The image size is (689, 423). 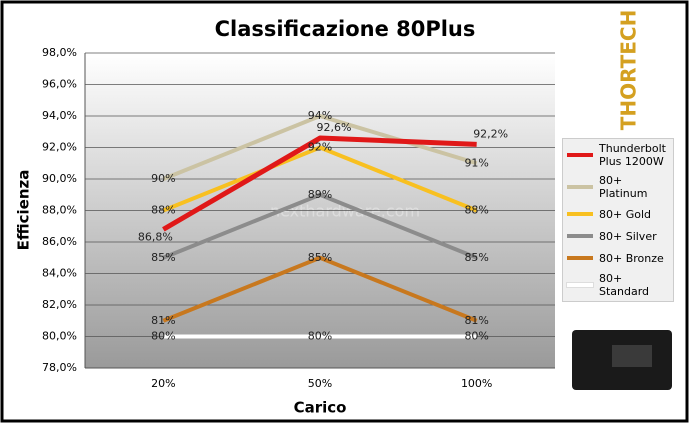 What do you see at coordinates (320, 115) in the screenshot?
I see `data-label: 94%` at bounding box center [320, 115].